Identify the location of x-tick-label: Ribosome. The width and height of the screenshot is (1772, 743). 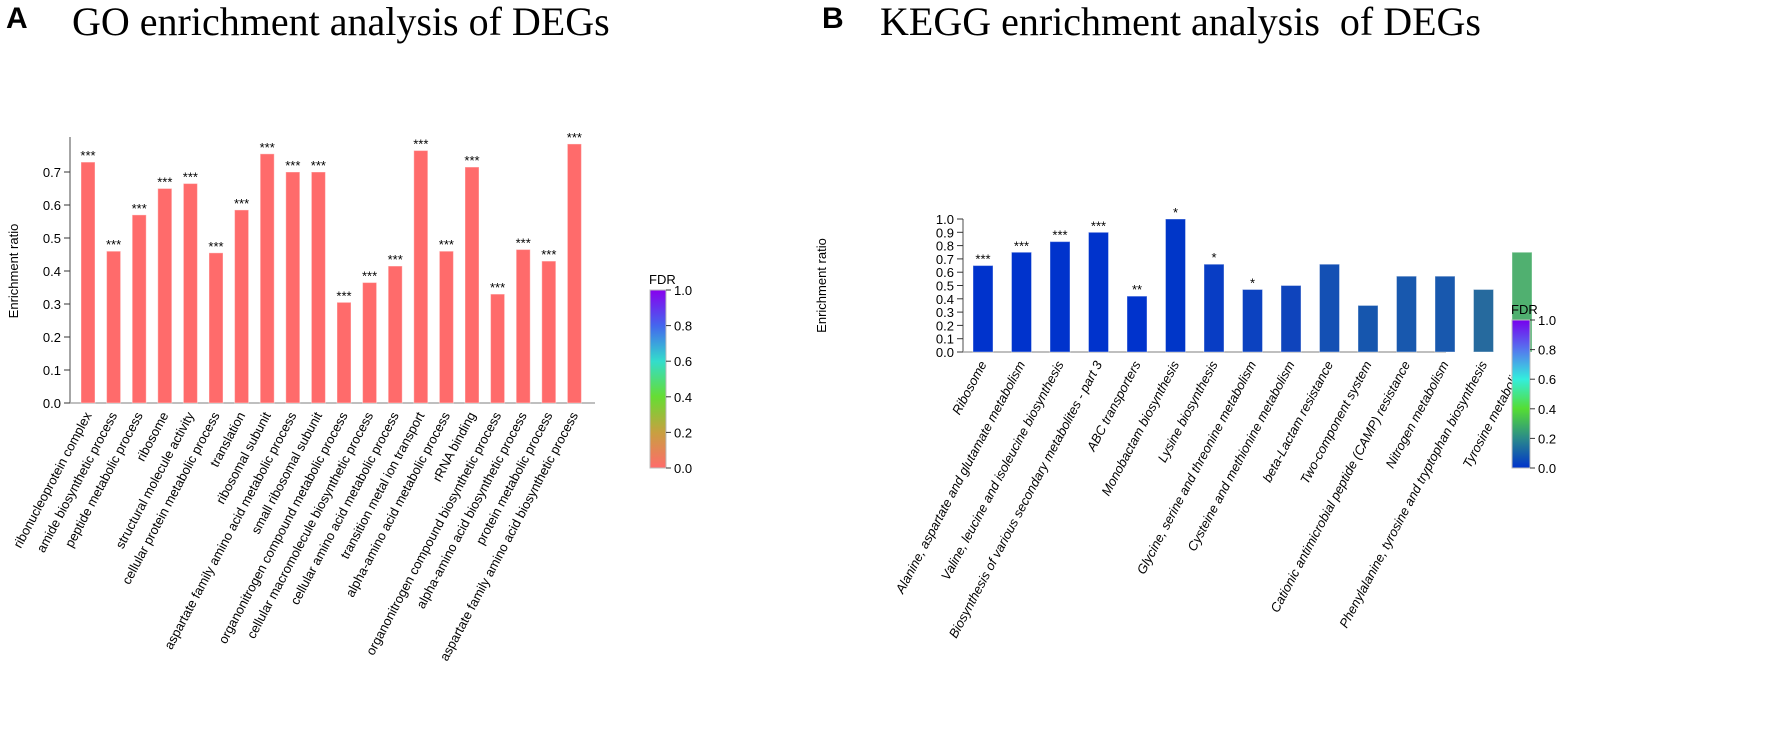
(969, 387).